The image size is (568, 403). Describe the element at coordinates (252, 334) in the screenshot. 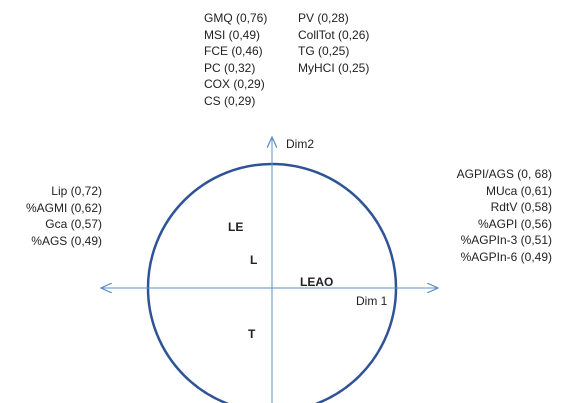

I see `group-label-t: T` at that location.